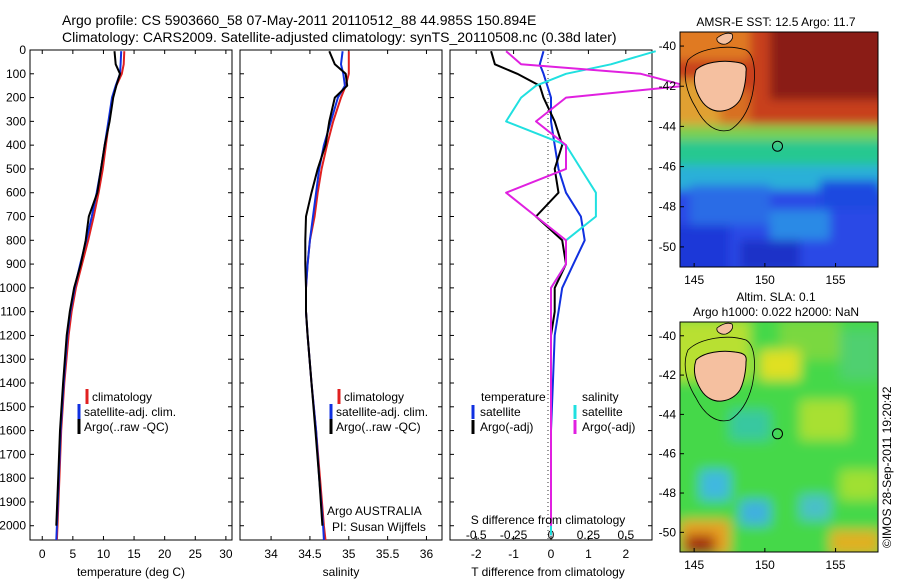 This screenshot has height=580, width=900. Describe the element at coordinates (13, 359) in the screenshot. I see `depth-tick-label: 1300` at that location.